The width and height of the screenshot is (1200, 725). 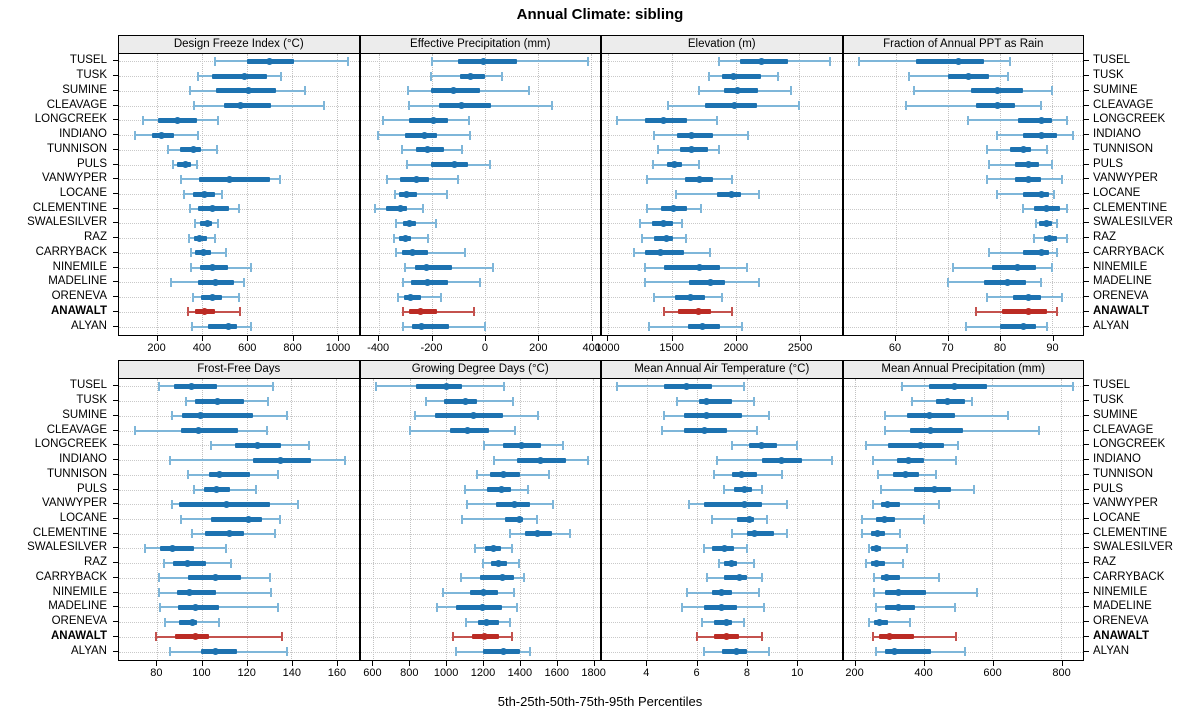 What do you see at coordinates (556, 673) in the screenshot?
I see `x-tick-label: 1600` at bounding box center [556, 673].